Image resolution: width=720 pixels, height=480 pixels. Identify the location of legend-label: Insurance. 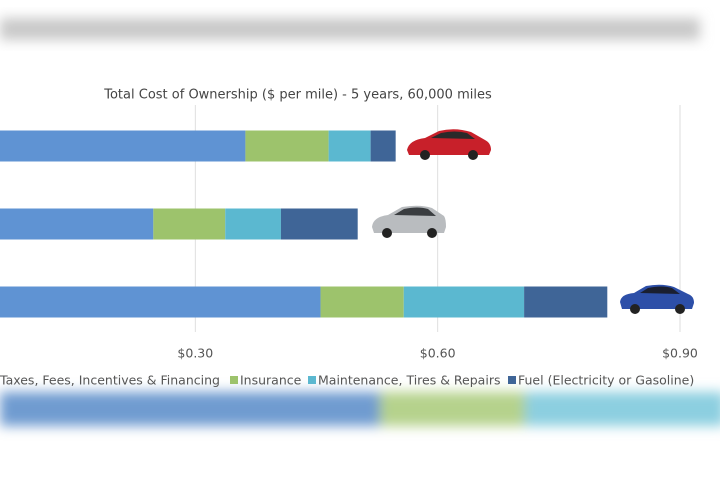
(271, 380).